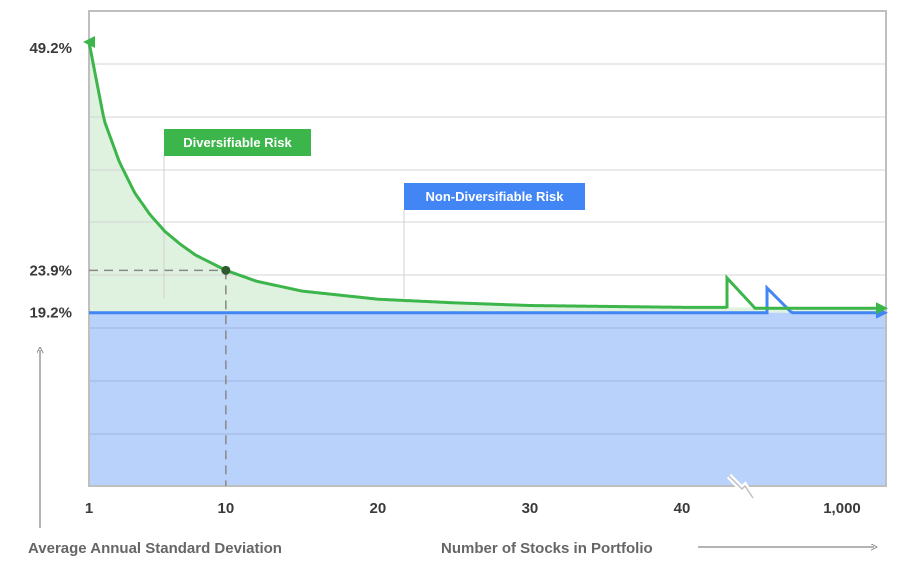 The height and width of the screenshot is (582, 900). Describe the element at coordinates (842, 508) in the screenshot. I see `x-tick-label: 1,000` at that location.